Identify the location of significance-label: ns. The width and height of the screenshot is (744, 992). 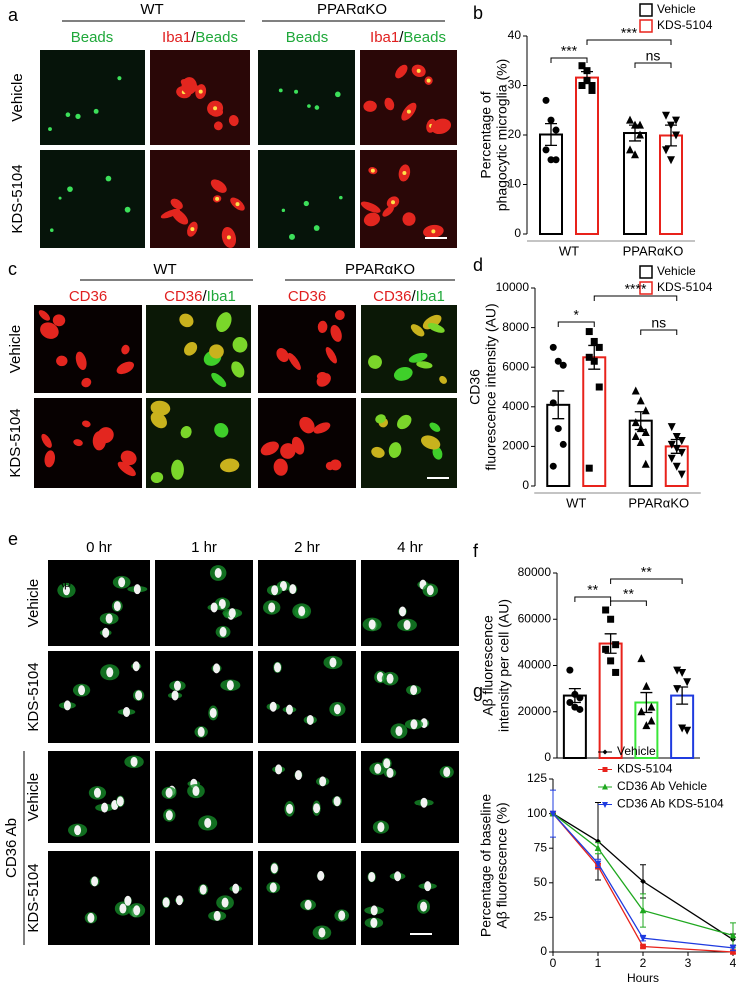
(653, 56).